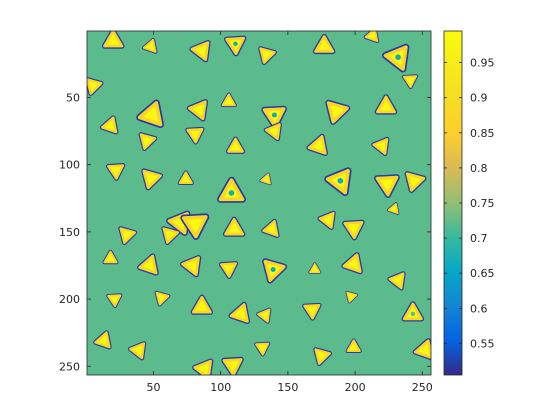 The height and width of the screenshot is (420, 560). What do you see at coordinates (479, 98) in the screenshot?
I see `colorbar-tick-label: 0.9` at bounding box center [479, 98].